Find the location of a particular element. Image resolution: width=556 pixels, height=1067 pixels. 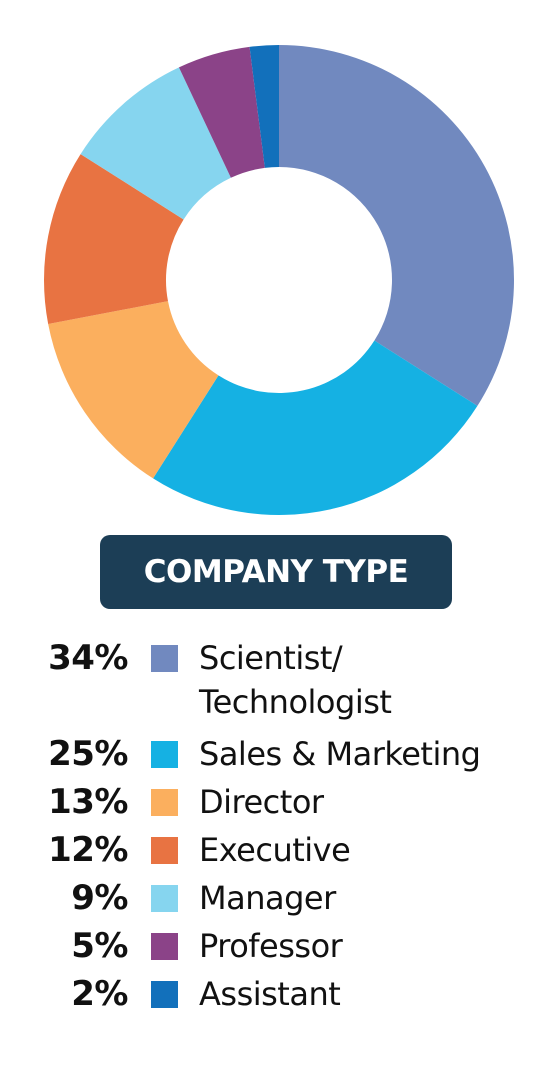

legend-item: 12% Executive is located at coordinates (278, 852).